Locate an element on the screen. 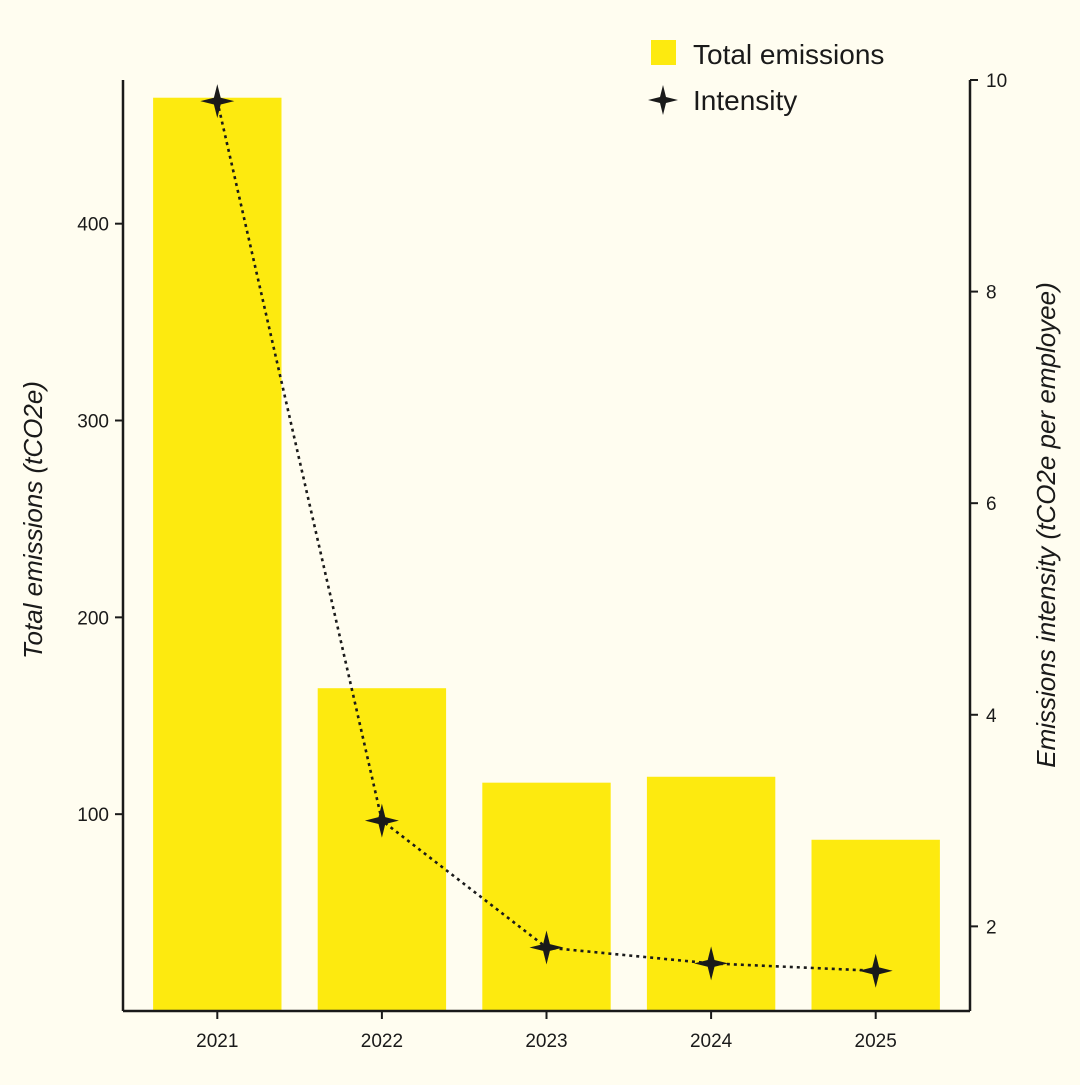  intensity-marker-2022 is located at coordinates (381, 820).